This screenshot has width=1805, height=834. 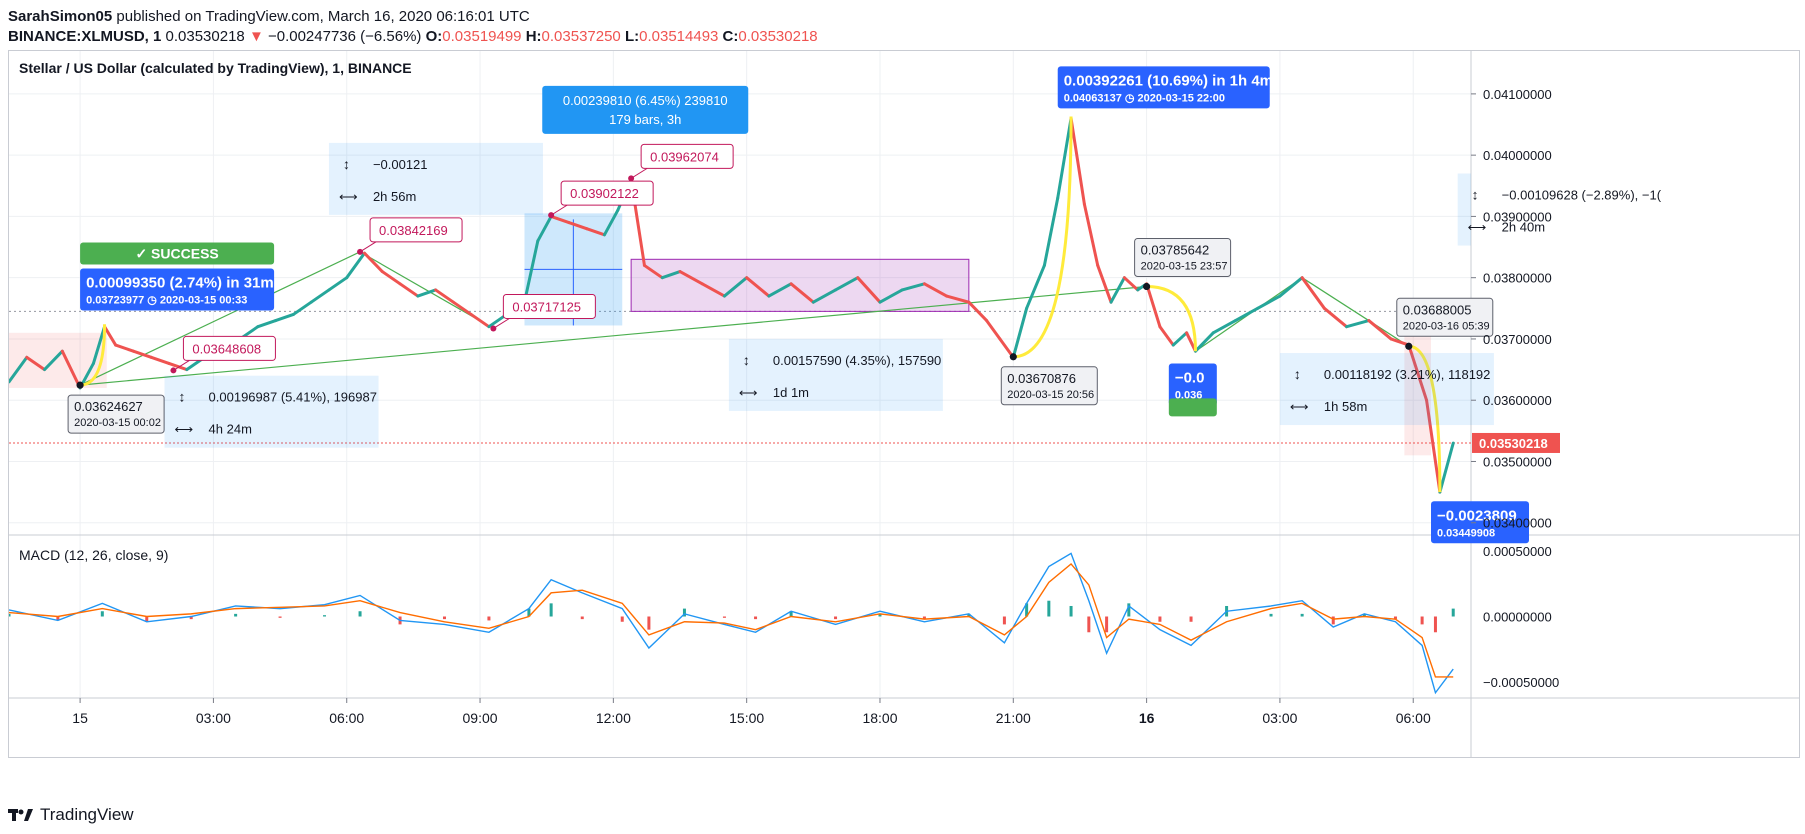 I want to click on measure-span-icon: ⟷, so click(x=348, y=196).